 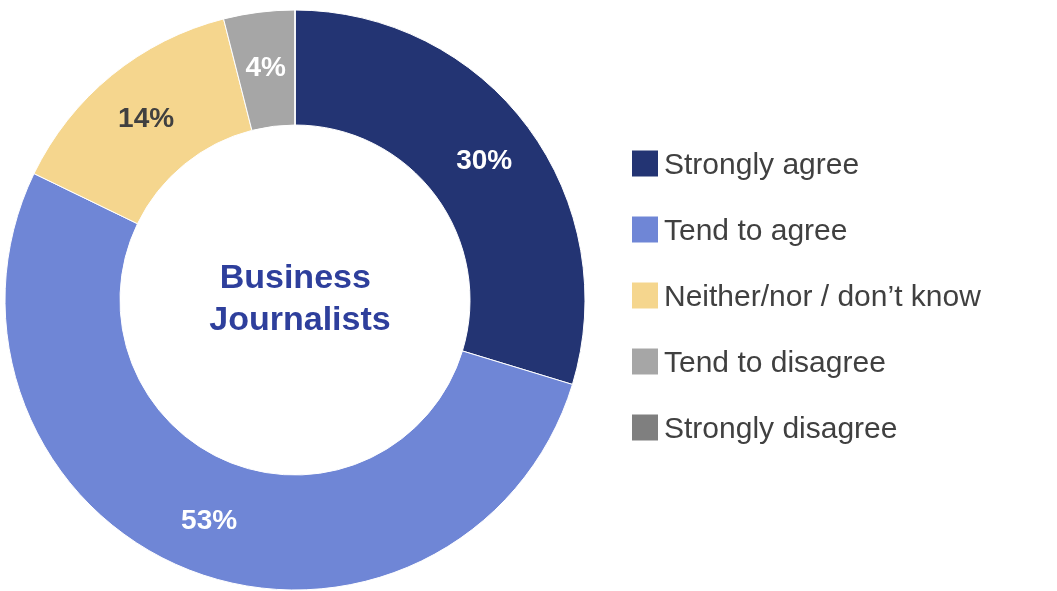 What do you see at coordinates (300, 297) in the screenshot?
I see `text: Business Journalists` at bounding box center [300, 297].